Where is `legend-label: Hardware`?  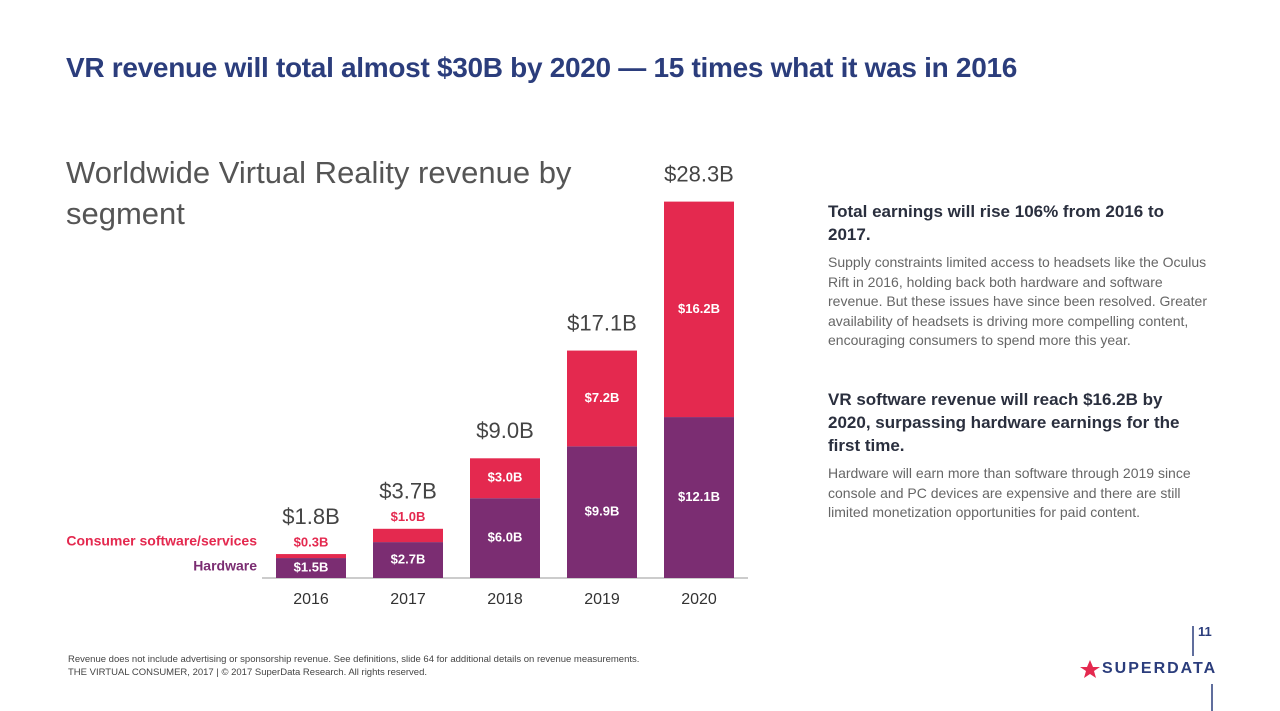 legend-label: Hardware is located at coordinates (225, 566).